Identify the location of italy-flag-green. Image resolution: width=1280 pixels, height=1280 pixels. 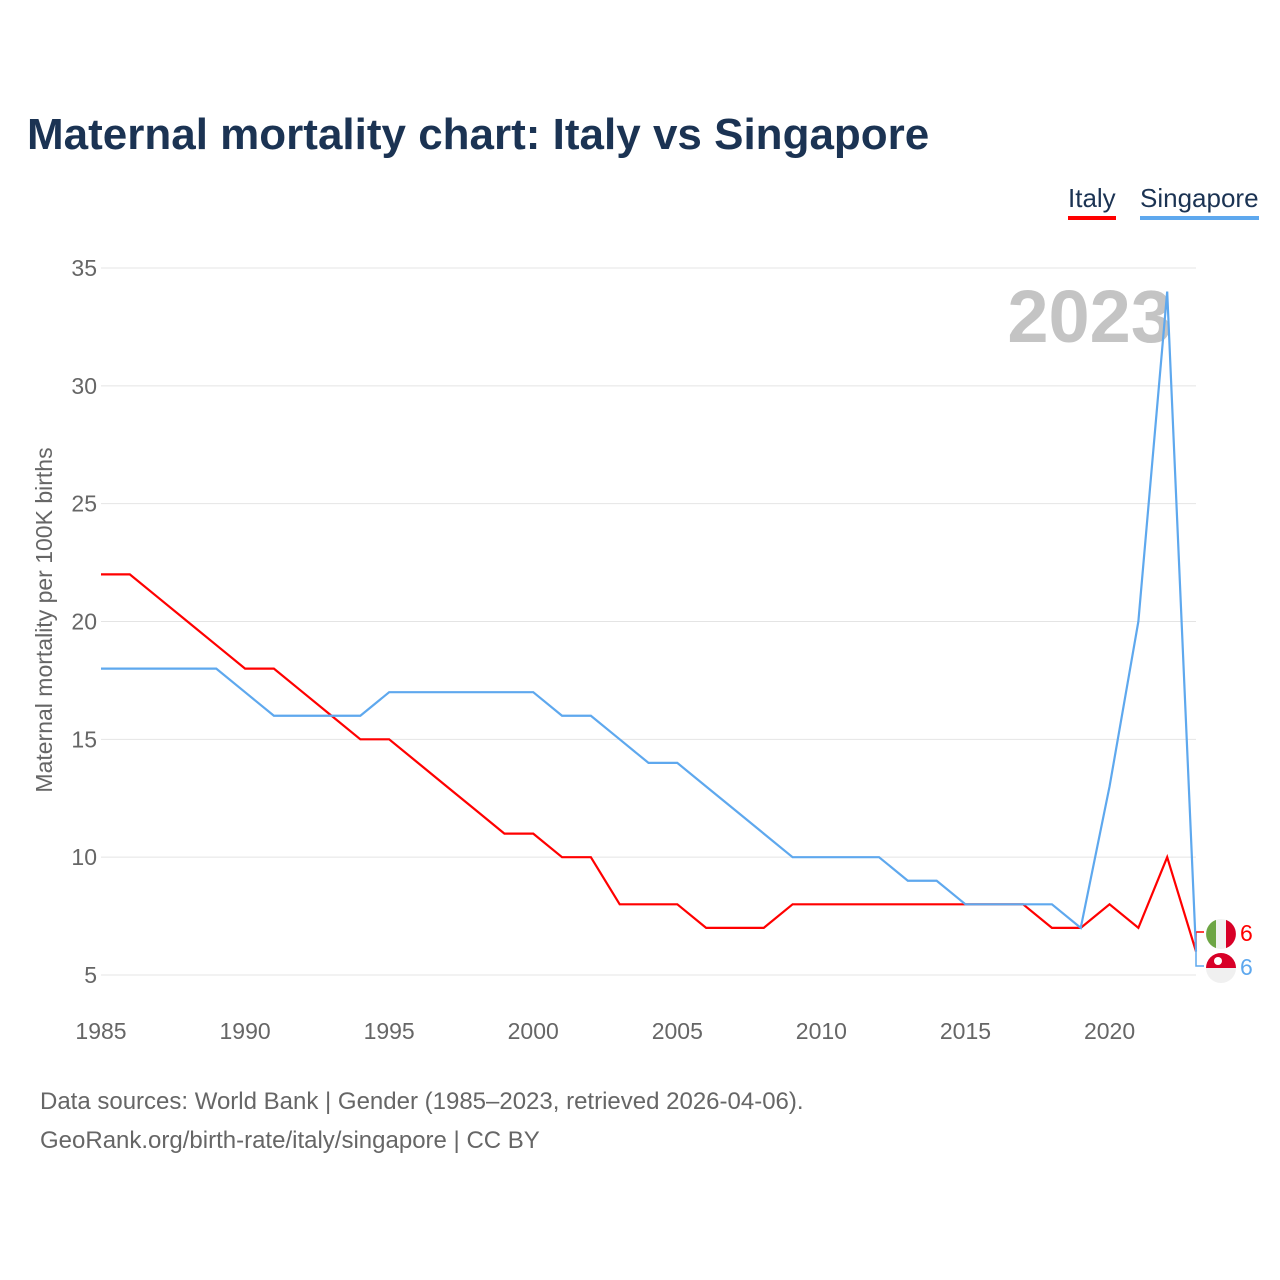
(1211, 934).